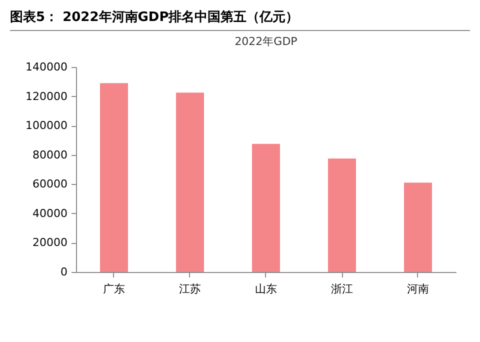  Describe the element at coordinates (190, 289) in the screenshot. I see `x-tick-label: 江苏` at that location.